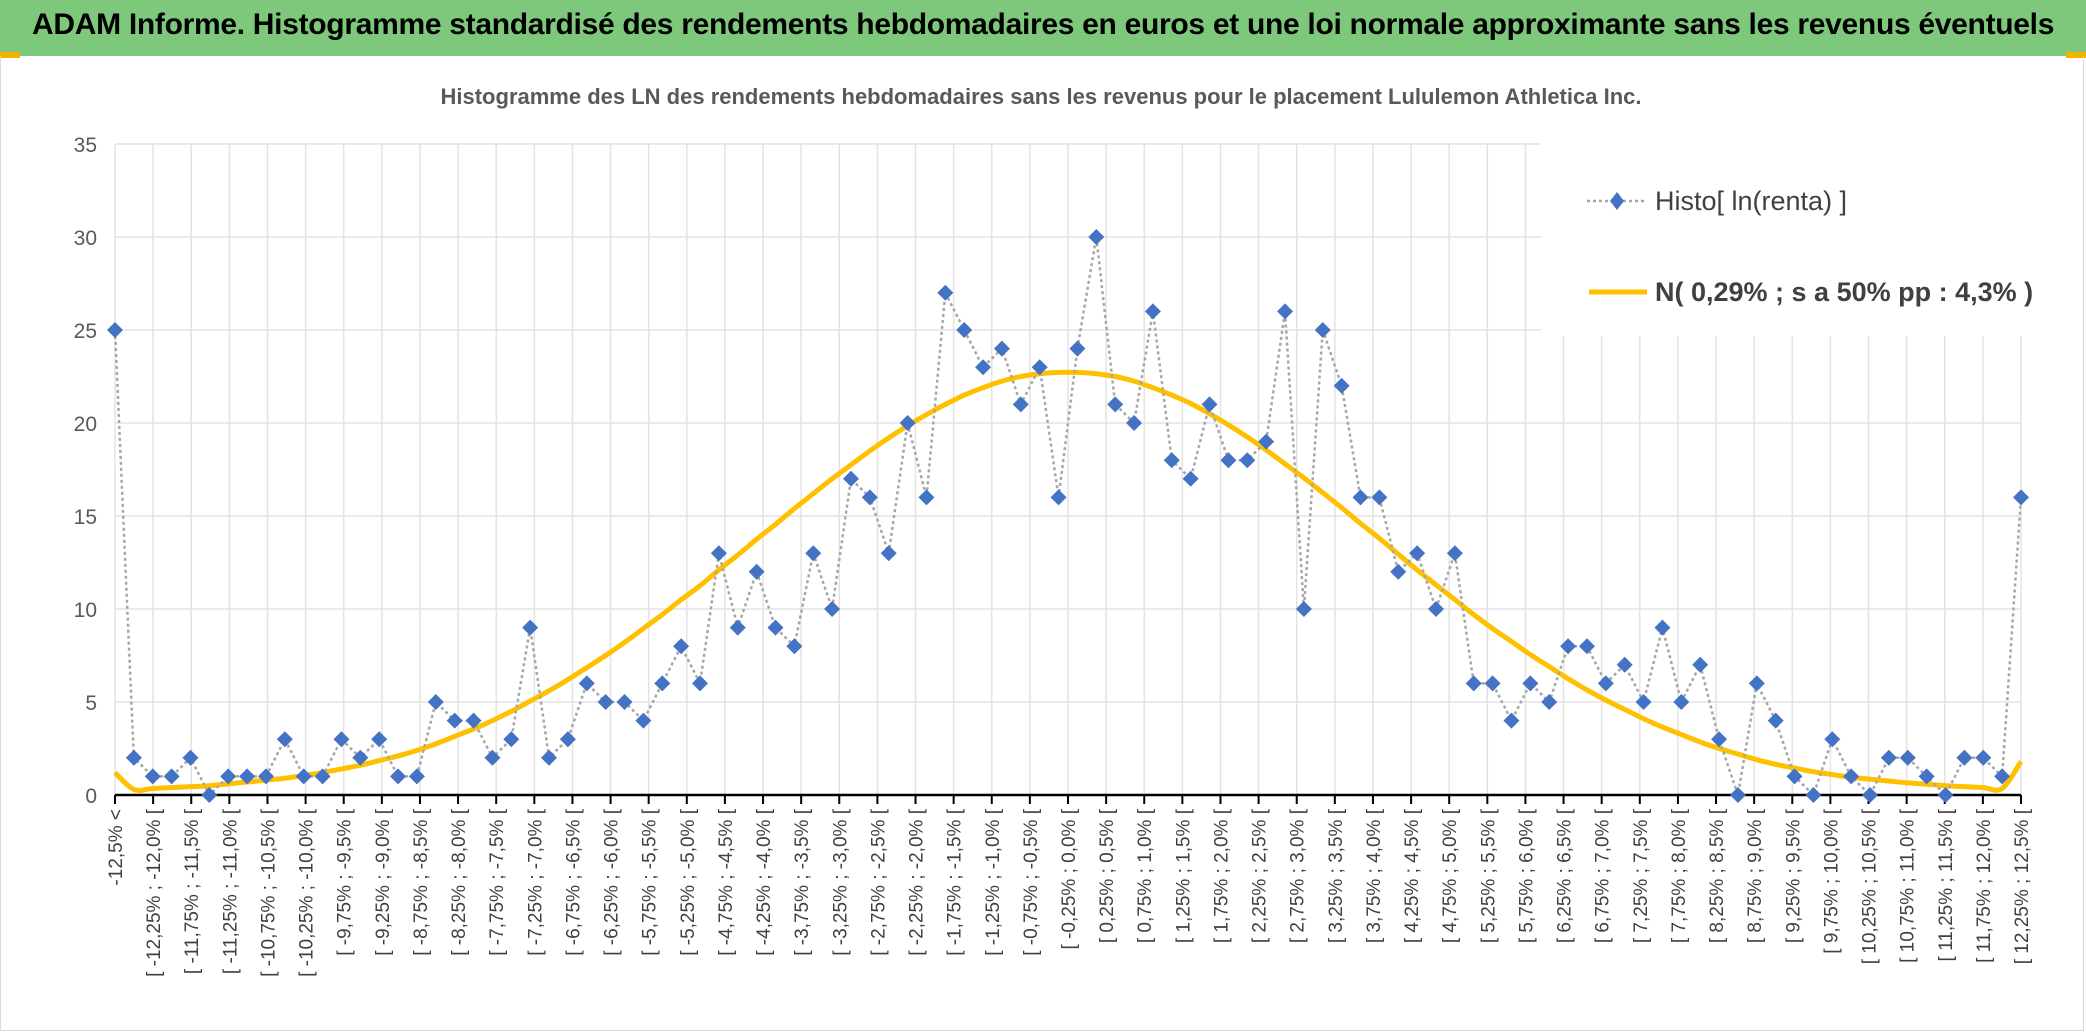  What do you see at coordinates (85, 331) in the screenshot?
I see `y-tick-label: 25` at bounding box center [85, 331].